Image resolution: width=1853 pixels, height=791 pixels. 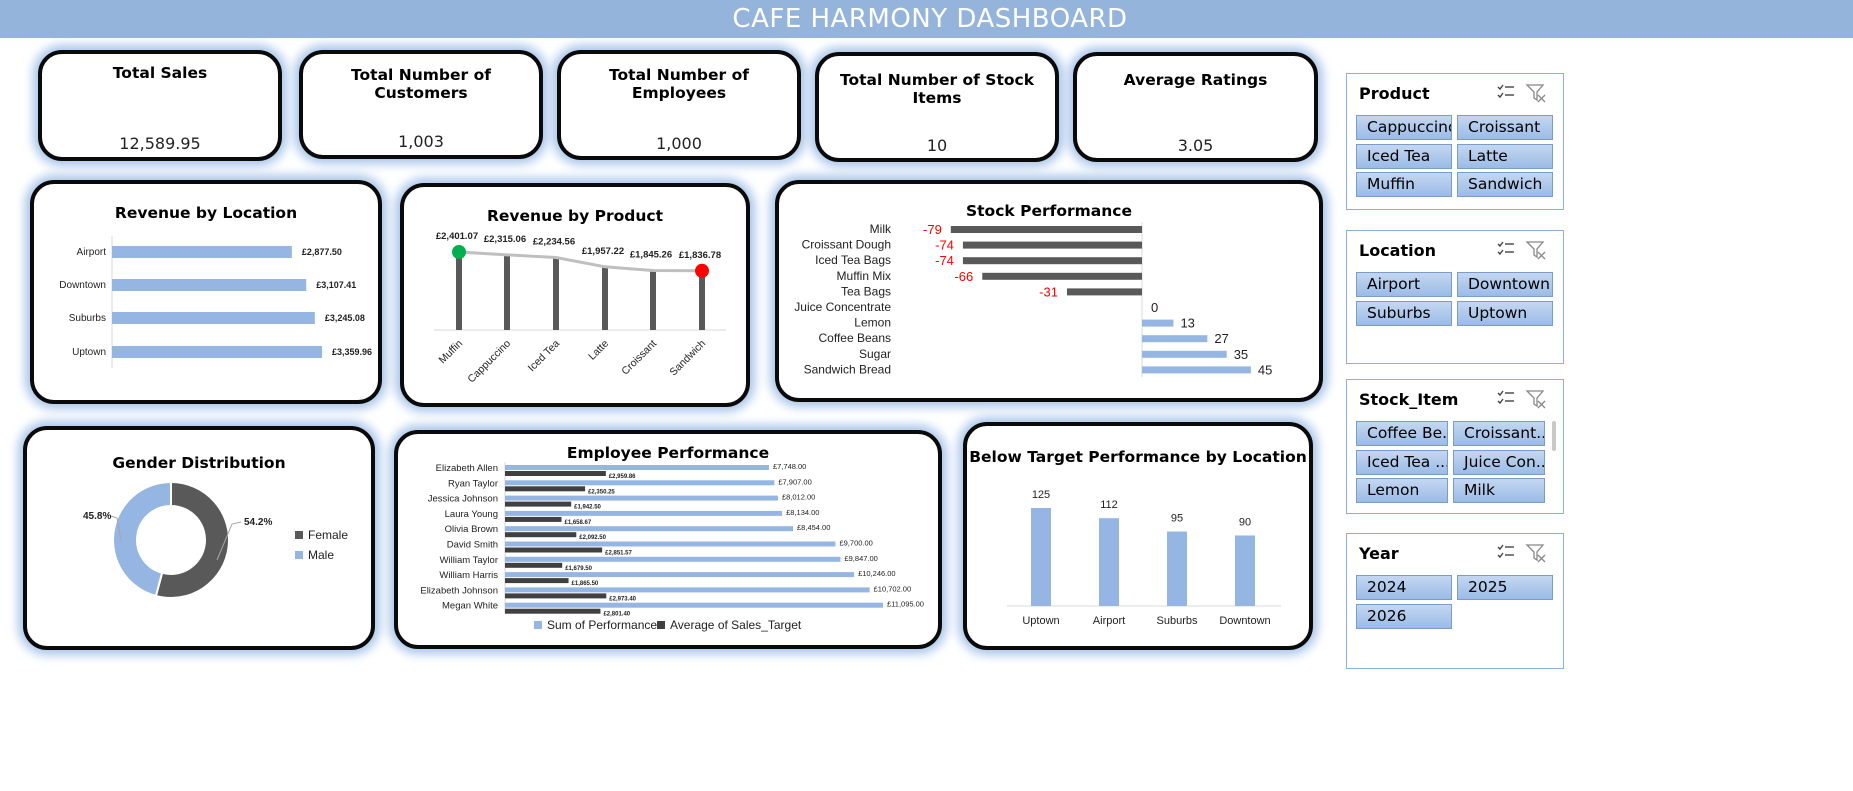 I want to click on slicer-year: Year 2024 2025 2026, so click(x=1455, y=601).